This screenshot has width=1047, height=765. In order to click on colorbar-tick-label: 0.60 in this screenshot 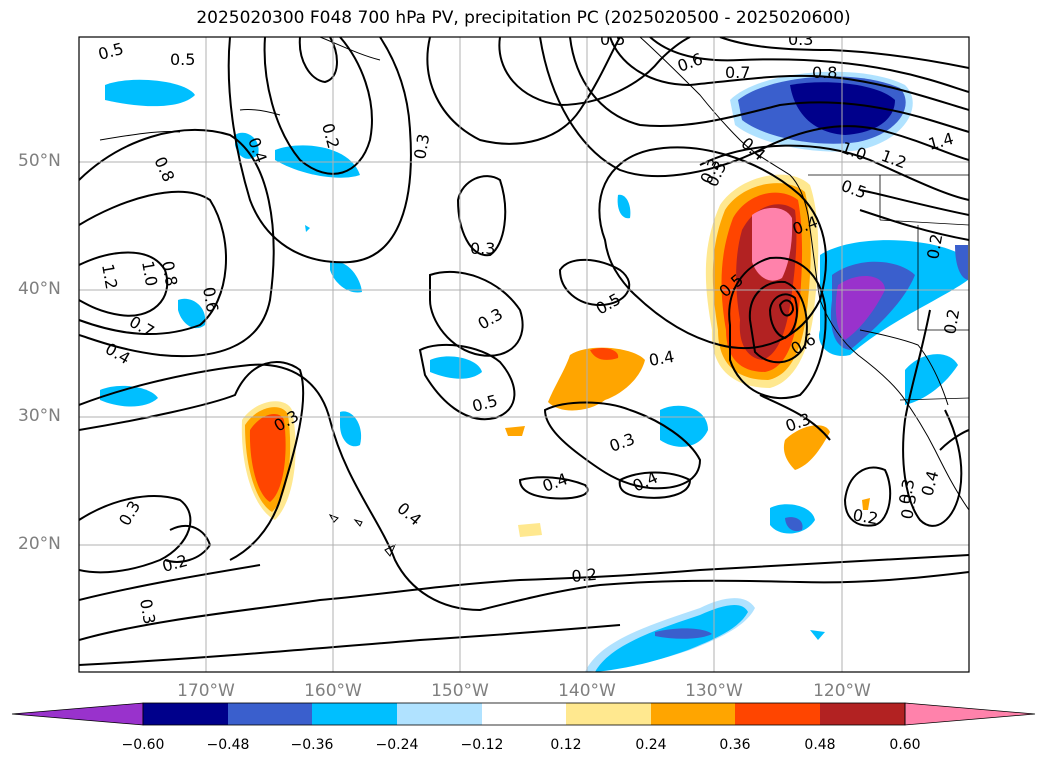, I will do `click(905, 745)`.